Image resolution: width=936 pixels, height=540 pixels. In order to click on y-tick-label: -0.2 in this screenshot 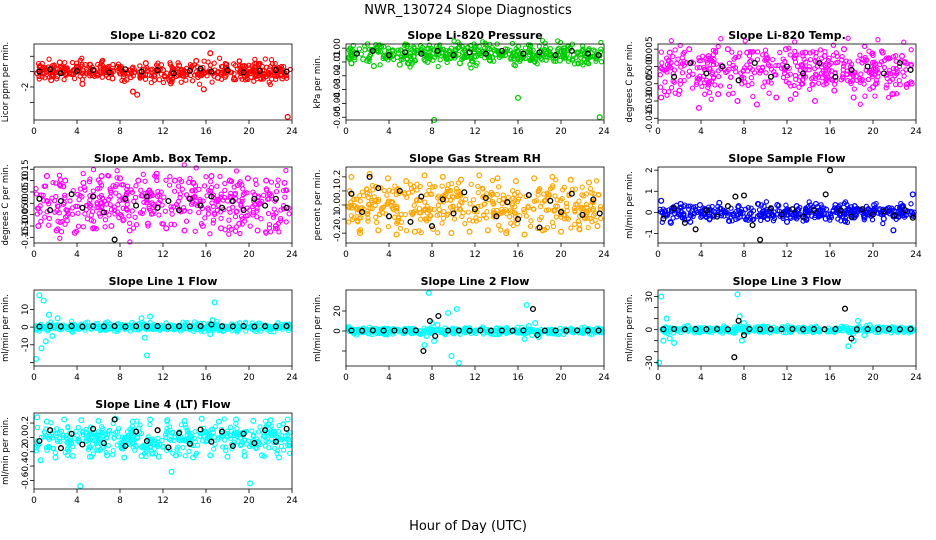, I will do `click(338, 233)`.